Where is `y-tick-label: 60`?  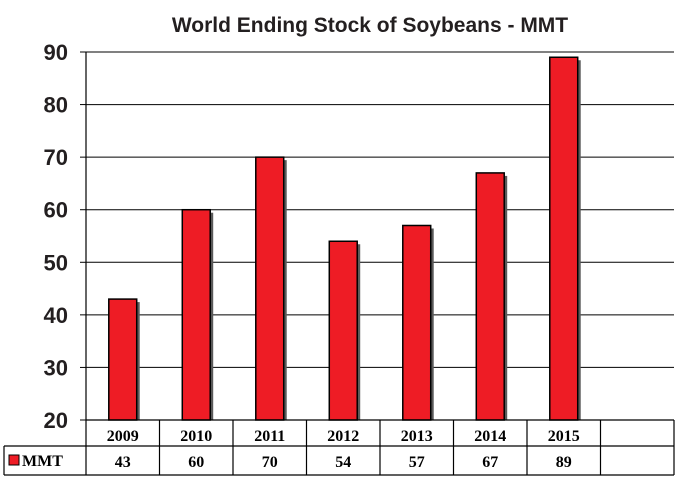
y-tick-label: 60 is located at coordinates (56, 210).